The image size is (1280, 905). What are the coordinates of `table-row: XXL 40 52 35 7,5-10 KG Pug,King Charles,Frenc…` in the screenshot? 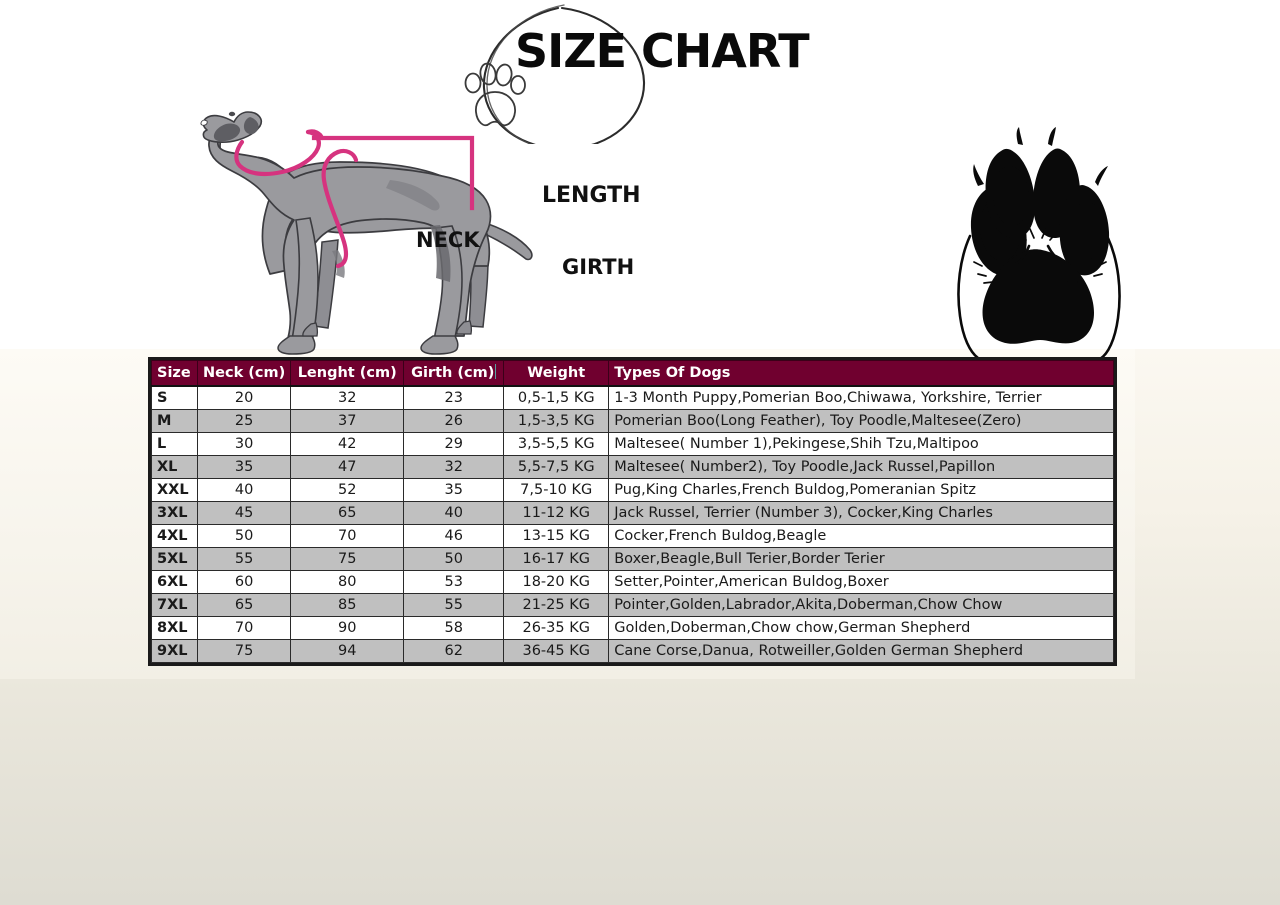 It's located at (633, 490).